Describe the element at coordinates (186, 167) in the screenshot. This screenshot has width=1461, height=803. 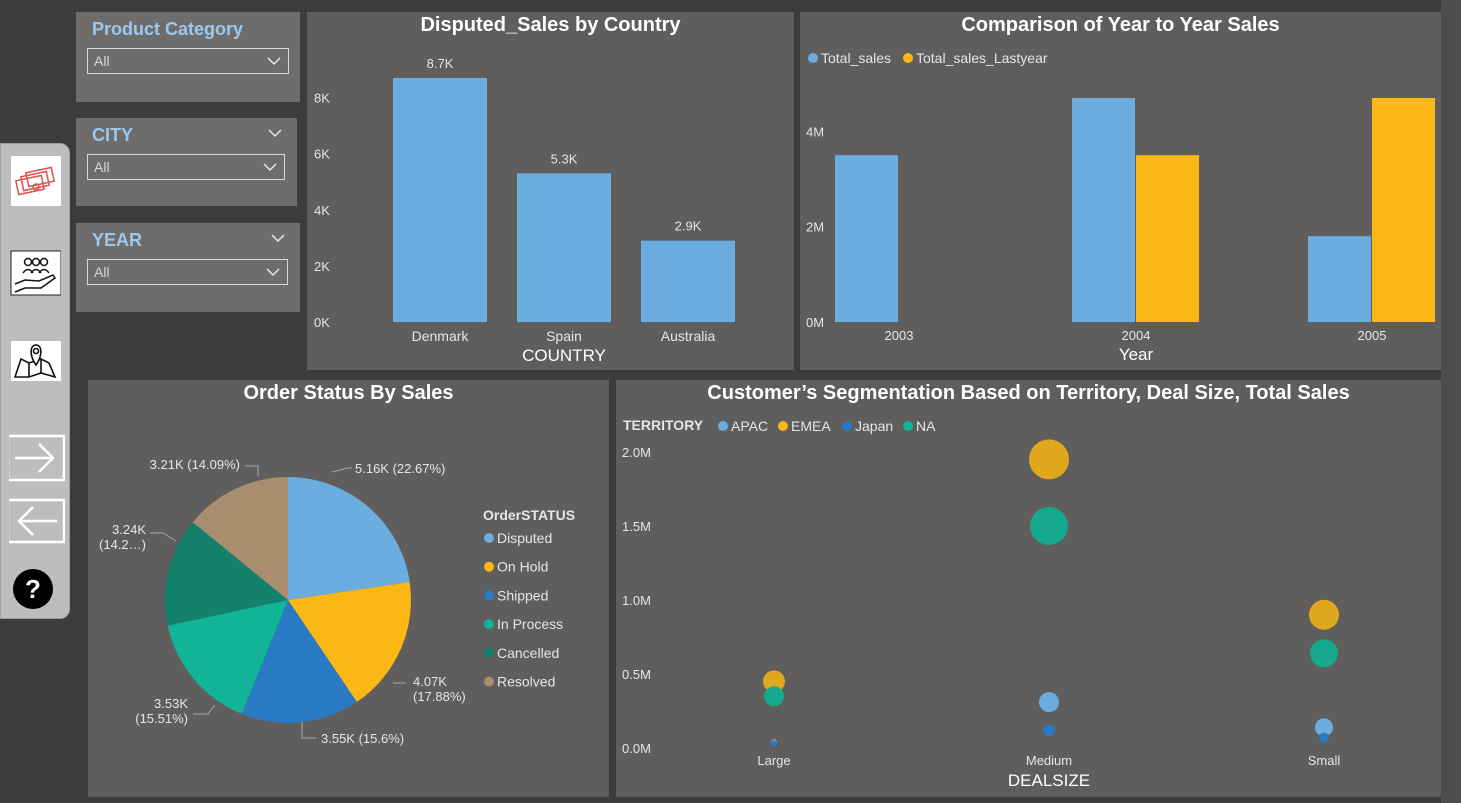
I see `city-dropdown: All` at that location.